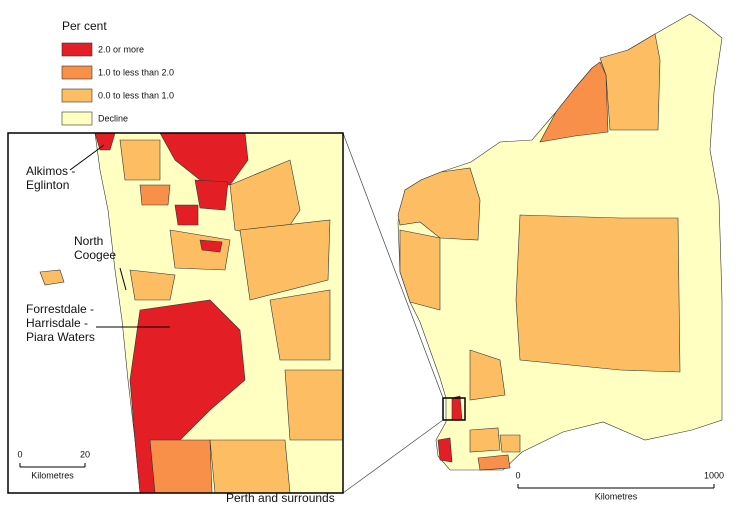 The height and width of the screenshot is (509, 737). I want to click on legend-title: Per cent, so click(84, 26).